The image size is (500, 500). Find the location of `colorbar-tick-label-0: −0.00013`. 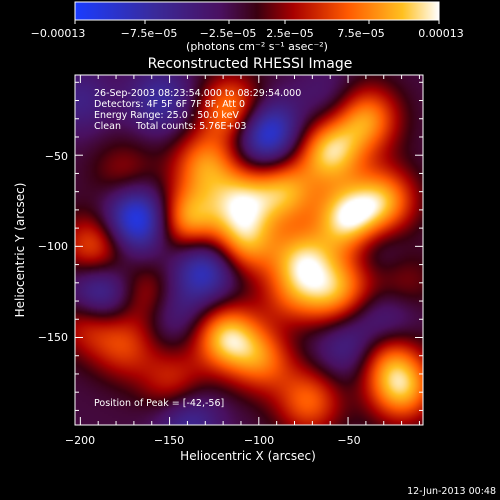

colorbar-tick-label-0: −0.00013 is located at coordinates (58, 33).